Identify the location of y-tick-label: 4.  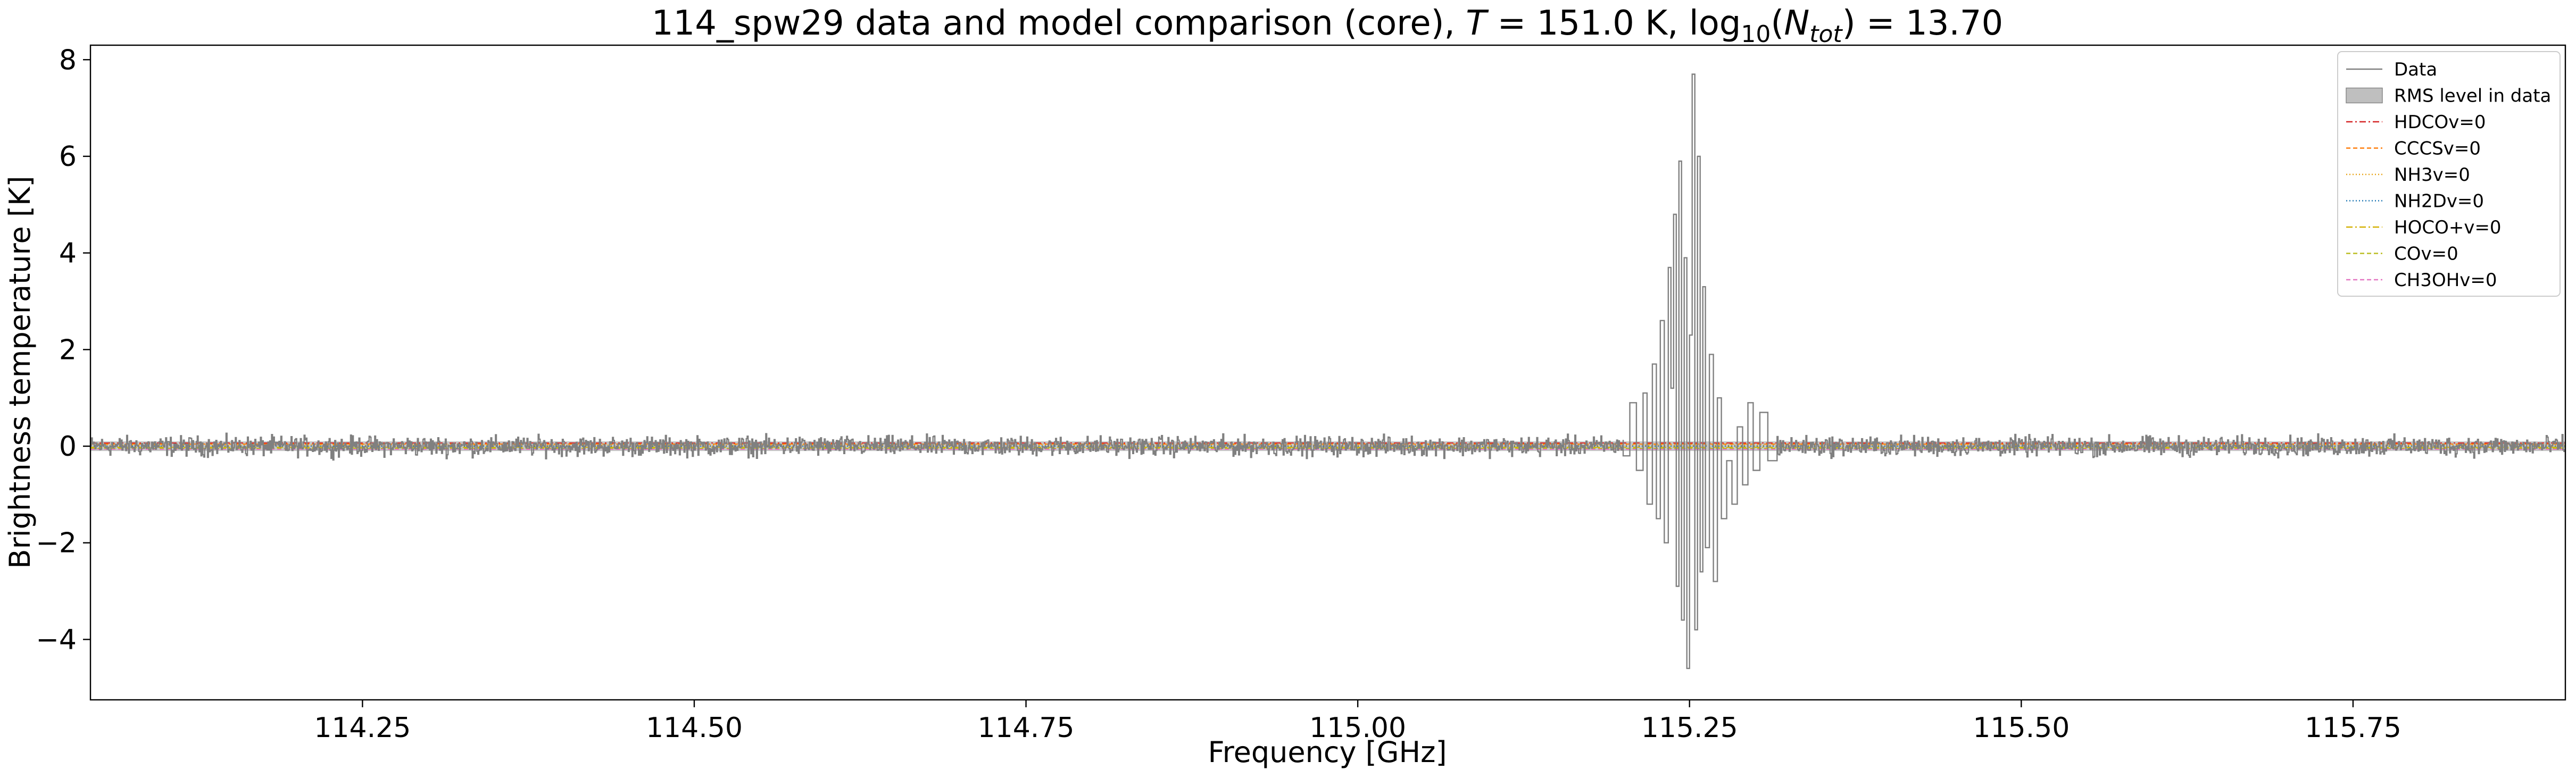
(68, 254).